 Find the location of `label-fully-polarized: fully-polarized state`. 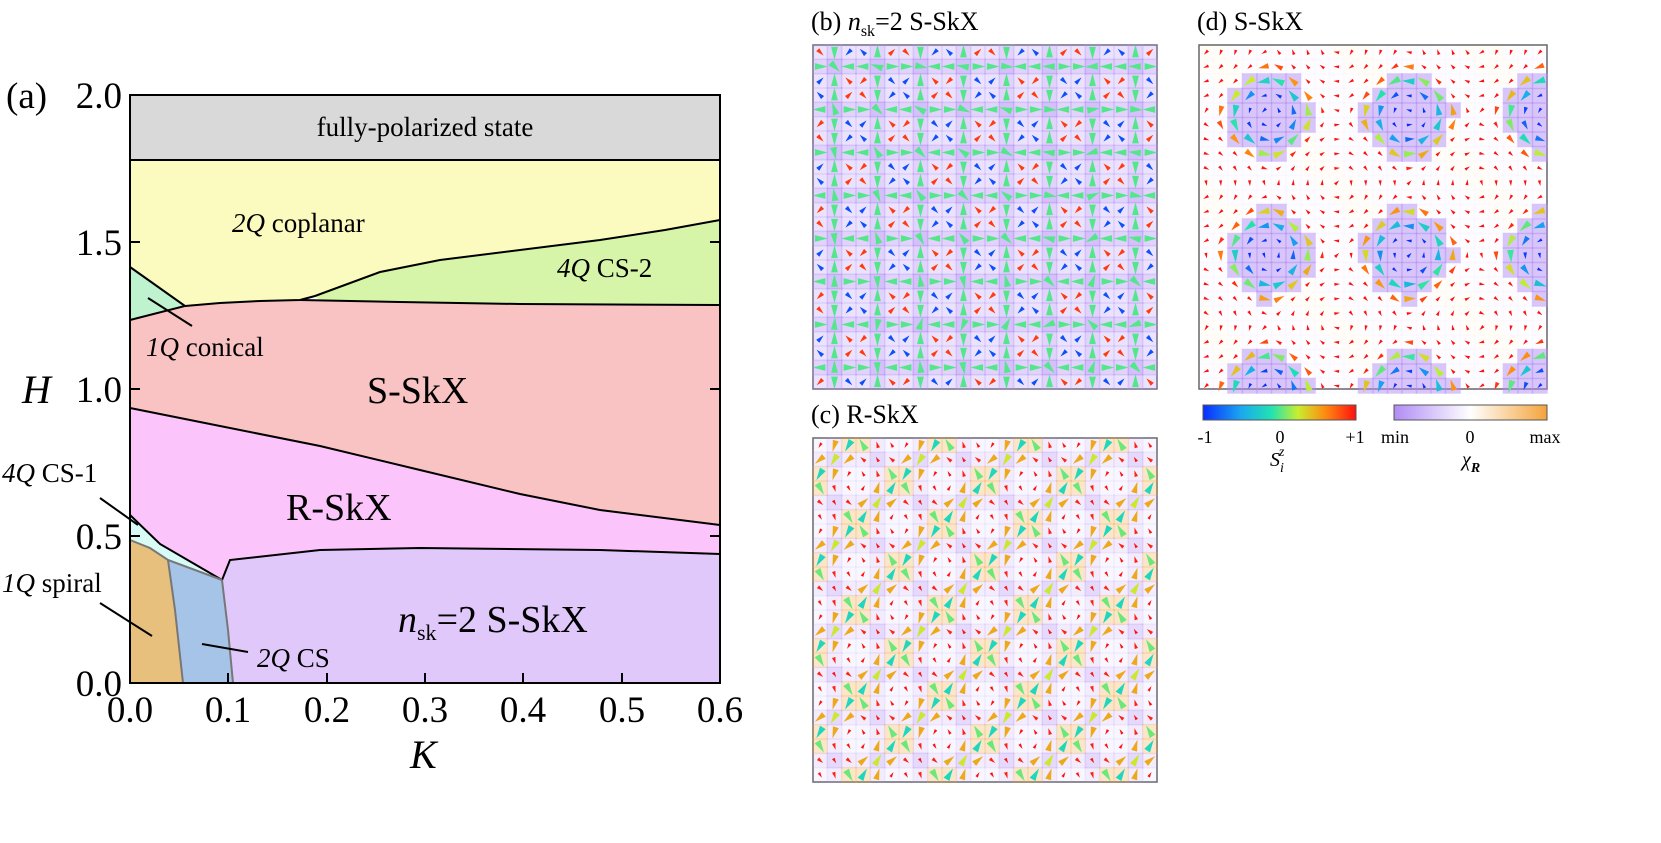

label-fully-polarized: fully-polarized state is located at coordinates (425, 127).